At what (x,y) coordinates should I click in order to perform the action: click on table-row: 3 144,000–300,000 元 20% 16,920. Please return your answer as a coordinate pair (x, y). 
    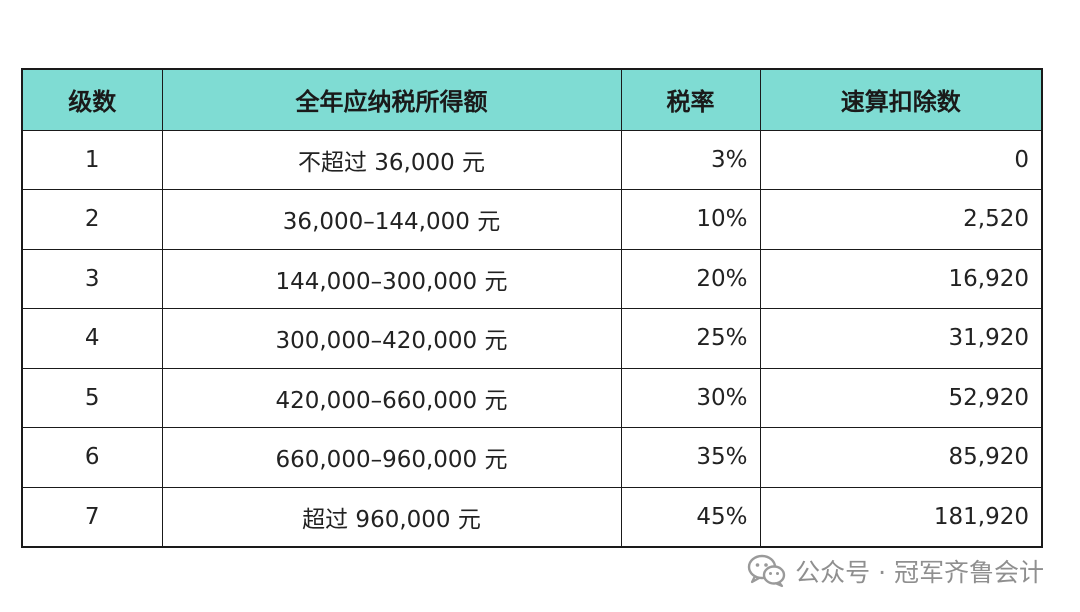
    Looking at the image, I should click on (532, 278).